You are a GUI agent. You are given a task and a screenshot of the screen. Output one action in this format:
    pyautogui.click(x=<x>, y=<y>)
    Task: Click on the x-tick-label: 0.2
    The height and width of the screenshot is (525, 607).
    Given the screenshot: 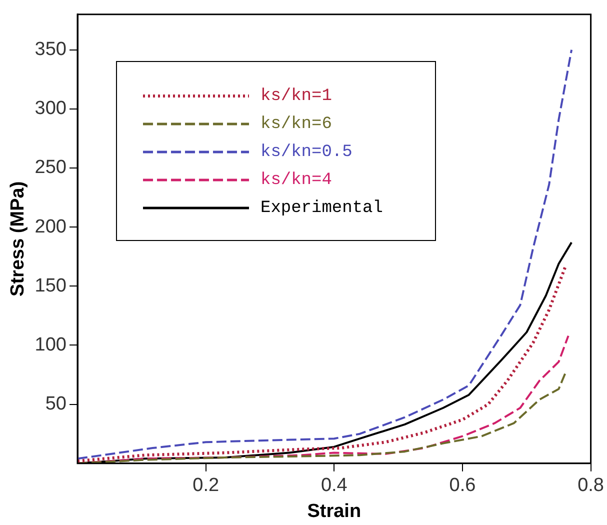 What is the action you would take?
    pyautogui.click(x=206, y=485)
    